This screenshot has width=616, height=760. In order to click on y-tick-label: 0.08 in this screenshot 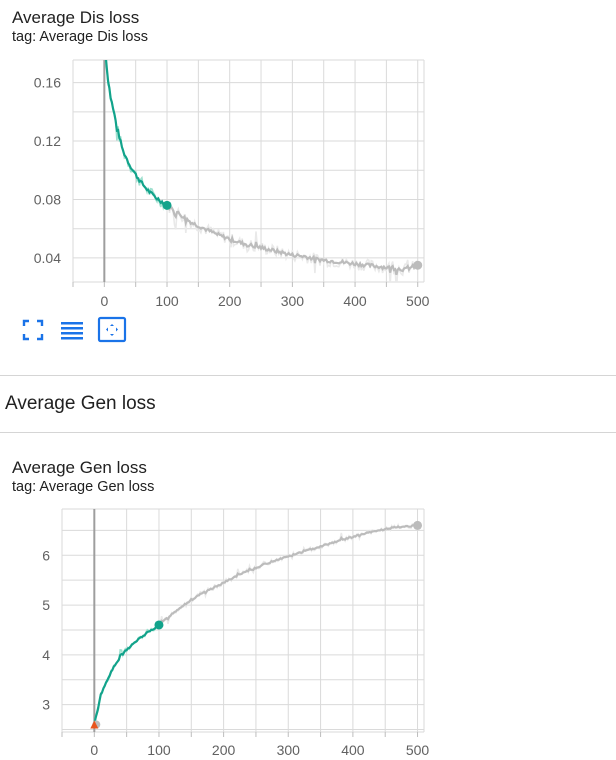, I will do `click(47, 199)`.